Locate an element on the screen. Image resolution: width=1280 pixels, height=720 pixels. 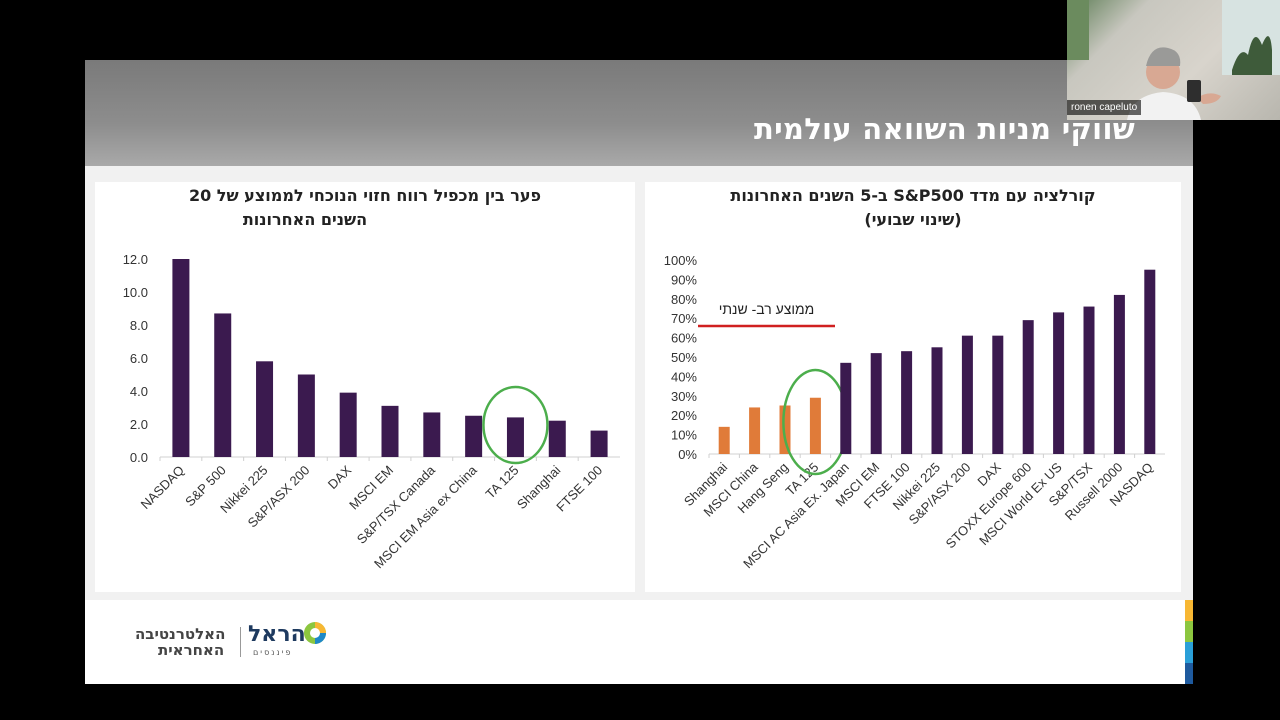
y-tick-label: 8.0 is located at coordinates (139, 325).